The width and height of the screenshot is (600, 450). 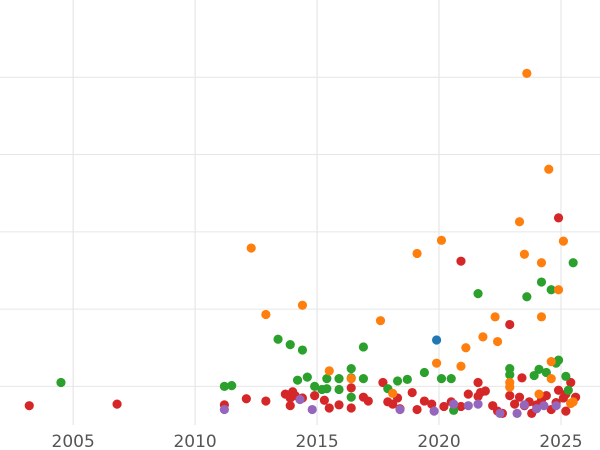 I want to click on x-tick-label: 2005, so click(x=73, y=441).